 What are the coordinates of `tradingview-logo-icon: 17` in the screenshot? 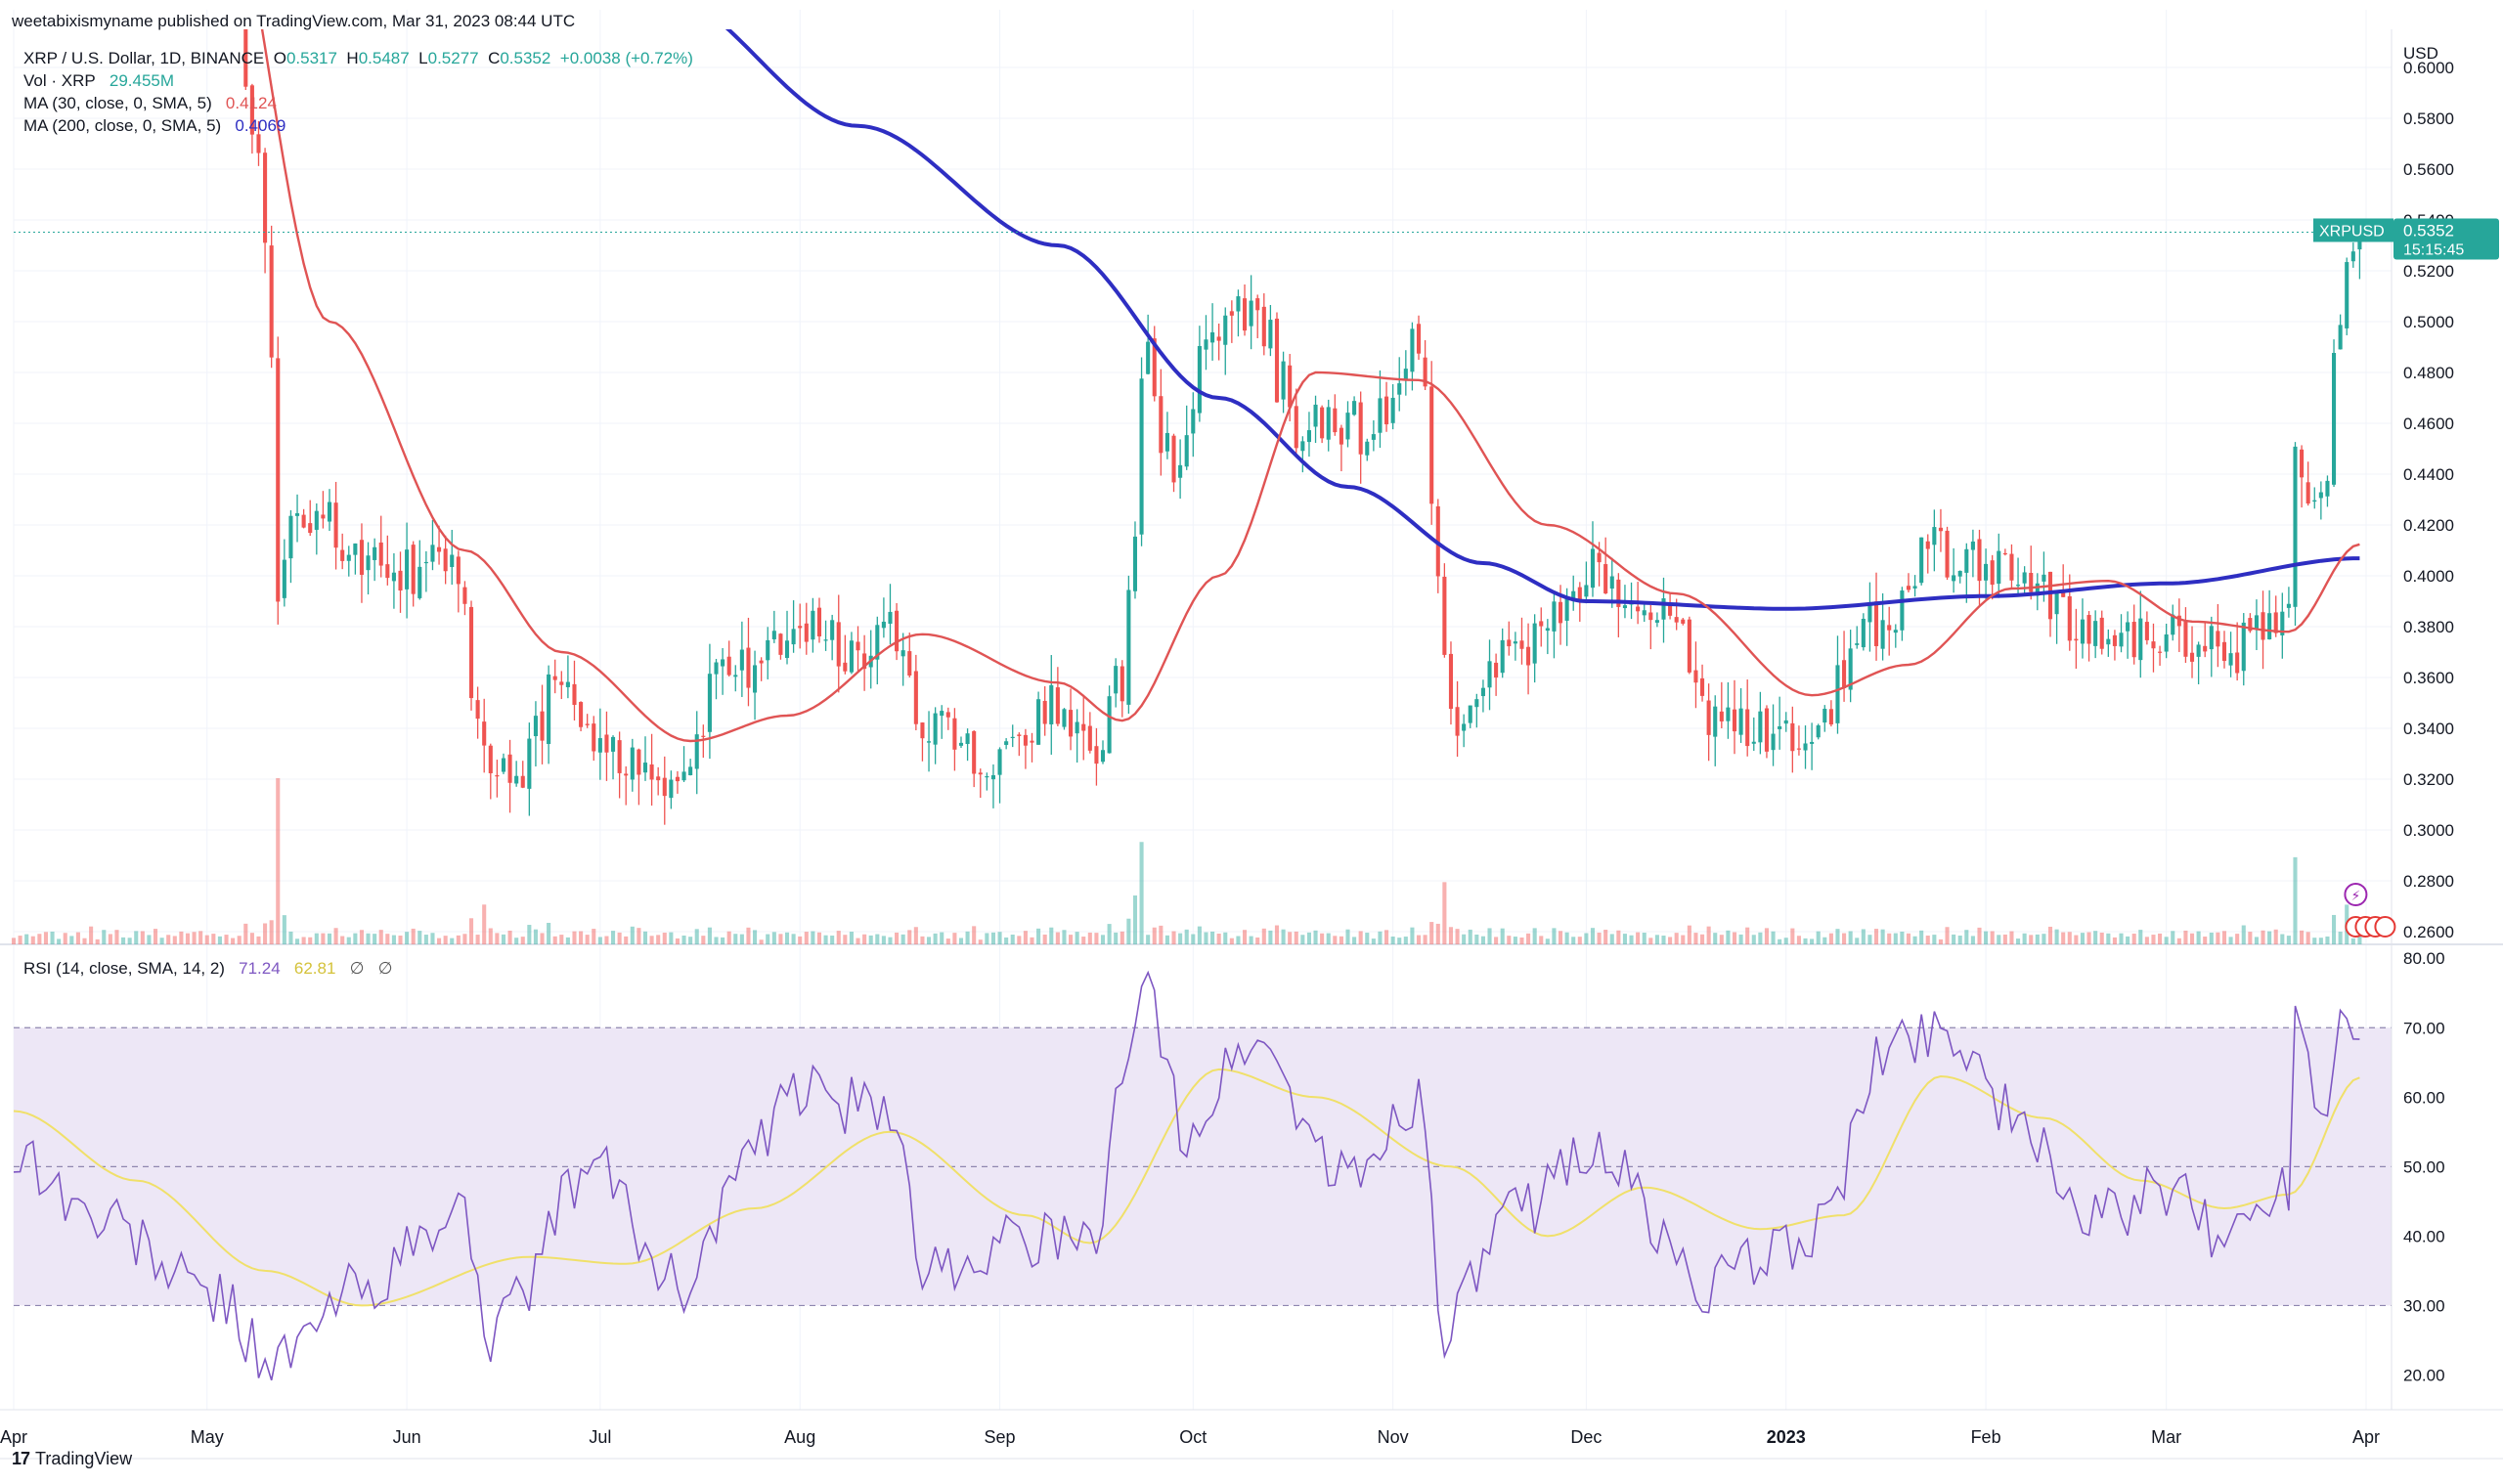 It's located at (21, 1458).